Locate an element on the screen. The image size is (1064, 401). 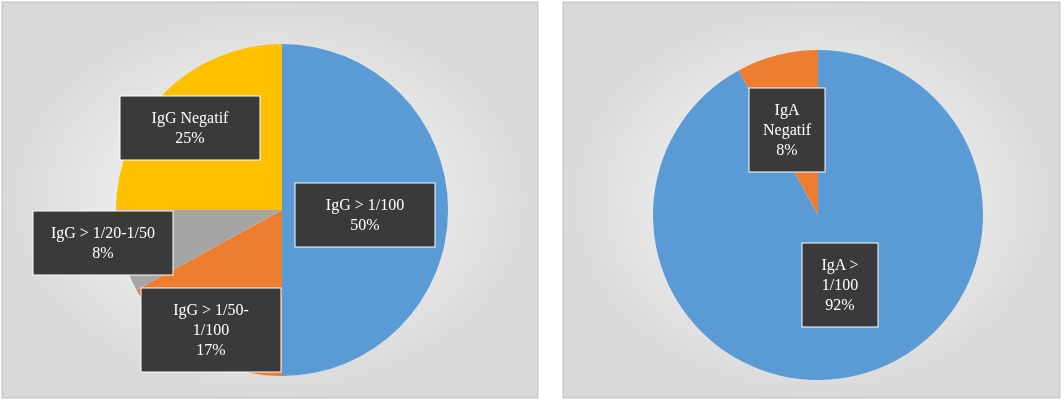
slice-label: IgG > 1/100 is located at coordinates (365, 205).